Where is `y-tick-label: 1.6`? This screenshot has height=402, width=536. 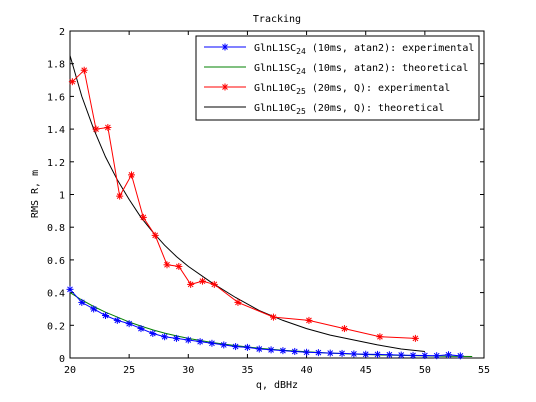
y-tick-label: 1.6 is located at coordinates (56, 97).